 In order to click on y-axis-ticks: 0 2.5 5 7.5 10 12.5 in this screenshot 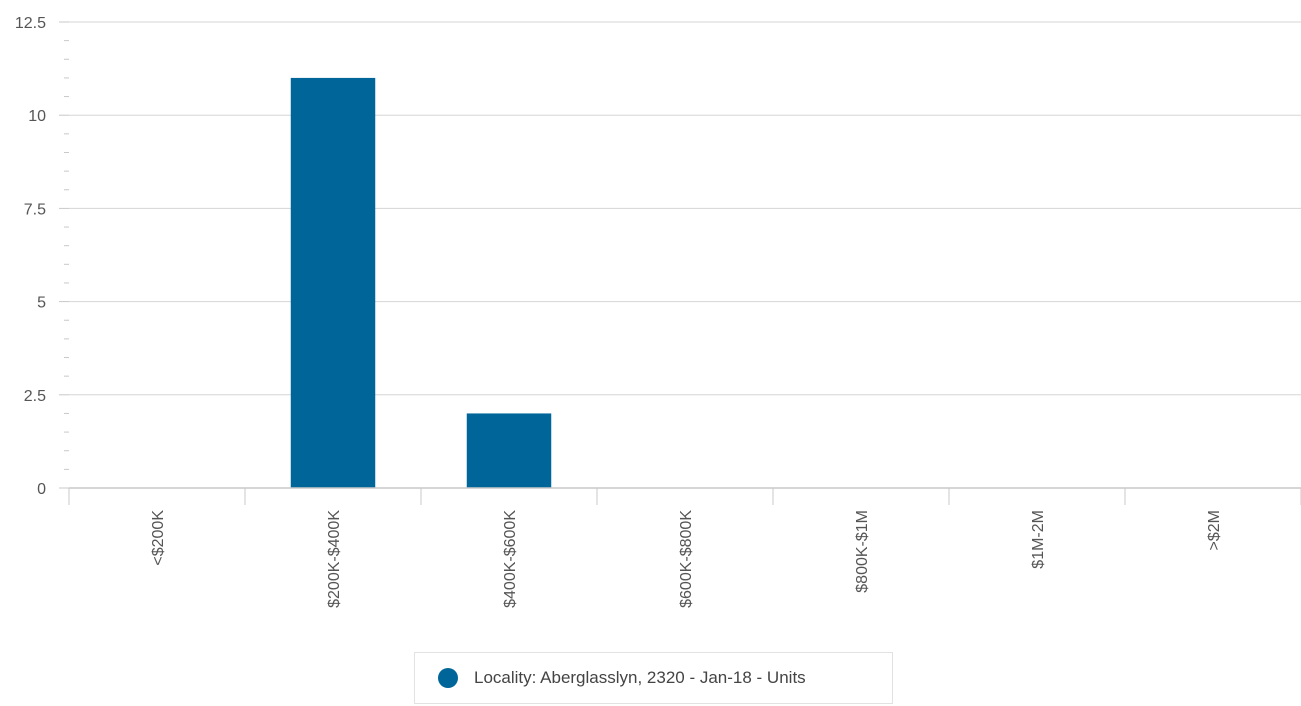, I will do `click(30, 256)`.